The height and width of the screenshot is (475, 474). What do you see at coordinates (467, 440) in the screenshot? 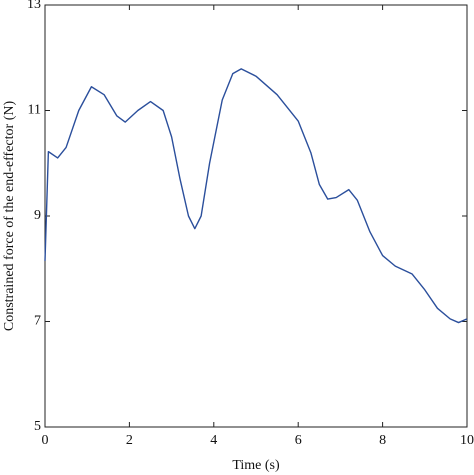
I see `x-tick-label: 10` at bounding box center [467, 440].